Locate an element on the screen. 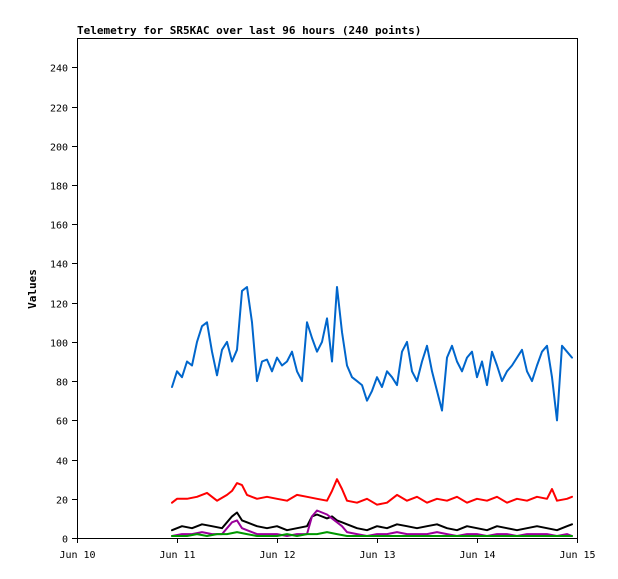  x-tick-label: Jun 12 is located at coordinates (277, 555).